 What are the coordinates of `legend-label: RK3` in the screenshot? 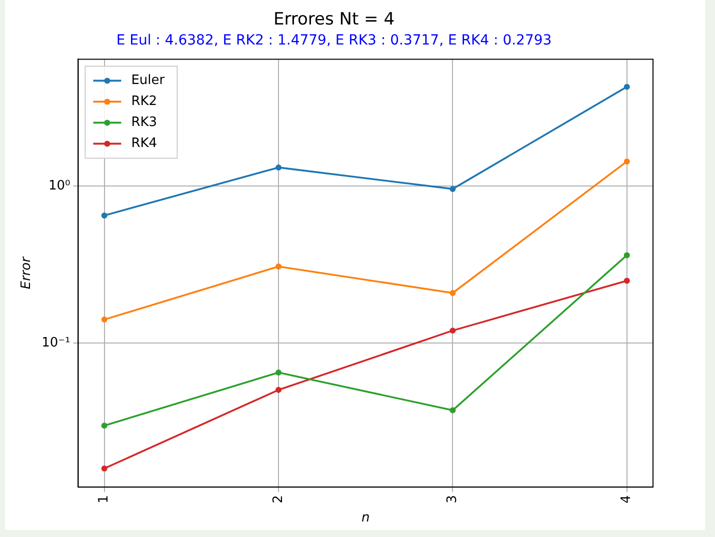 It's located at (144, 122).